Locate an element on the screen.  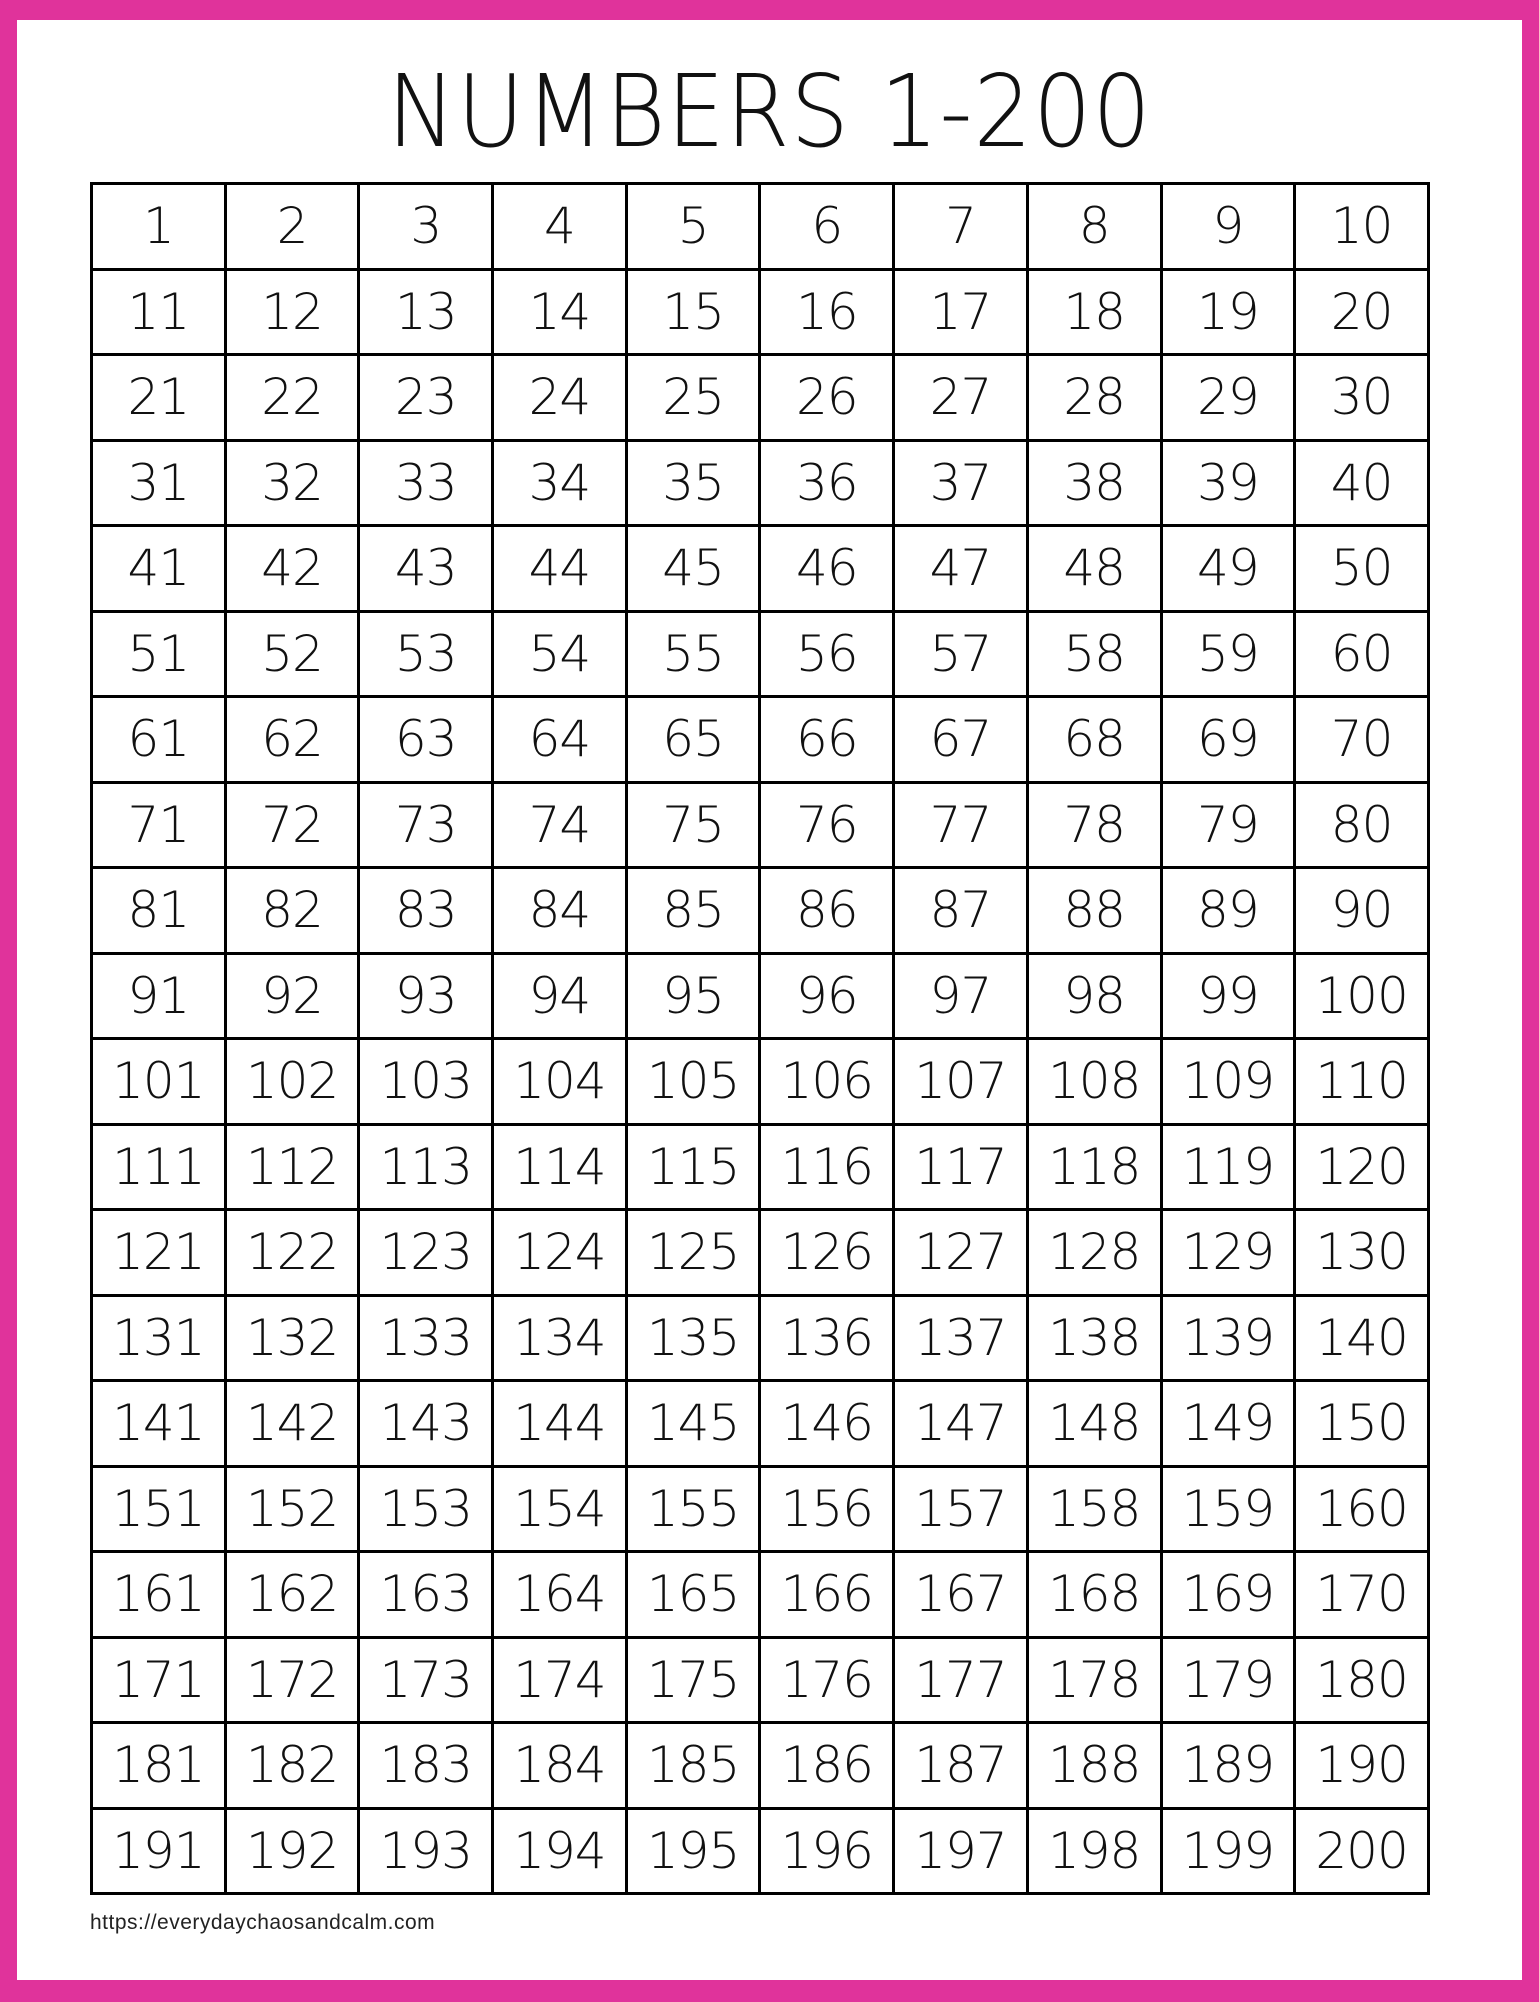
grid-row: 111 112 113 114 115 116 117 118 119 120 is located at coordinates (760, 1166).